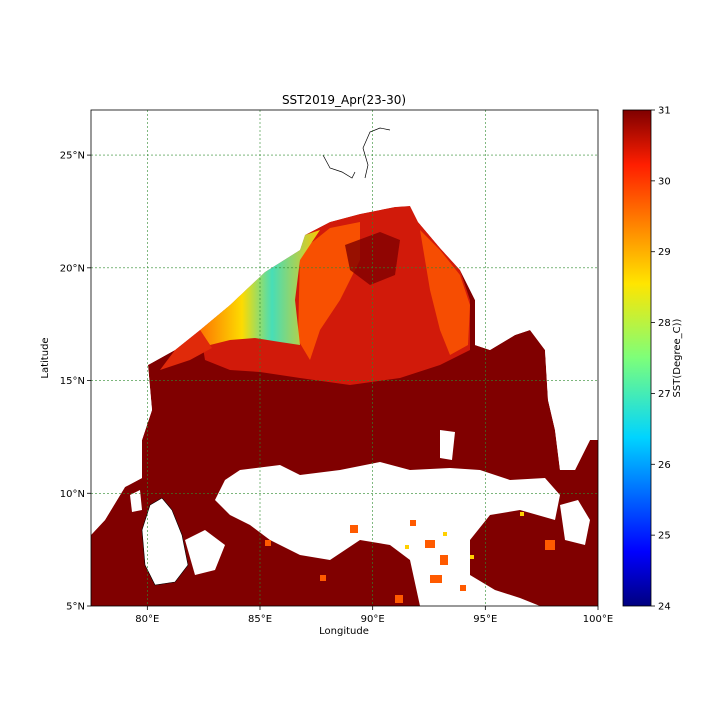 The height and width of the screenshot is (720, 720). What do you see at coordinates (664, 536) in the screenshot?
I see `colorbar-tick-label: 25` at bounding box center [664, 536].